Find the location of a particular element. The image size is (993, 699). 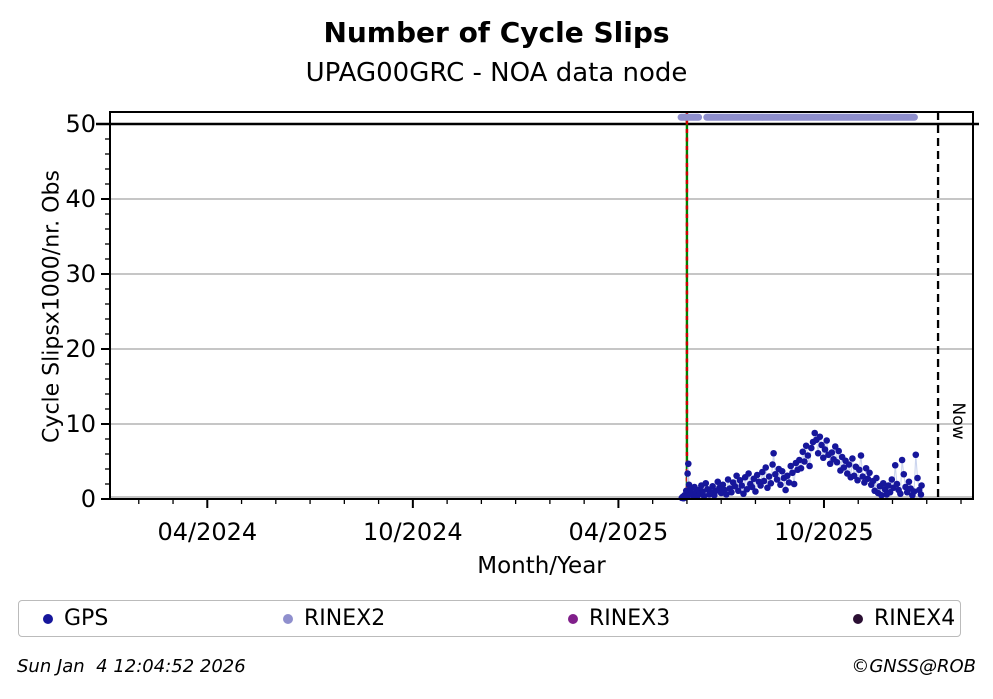

legend-item-rinex4: RINEX4 is located at coordinates (904, 618).